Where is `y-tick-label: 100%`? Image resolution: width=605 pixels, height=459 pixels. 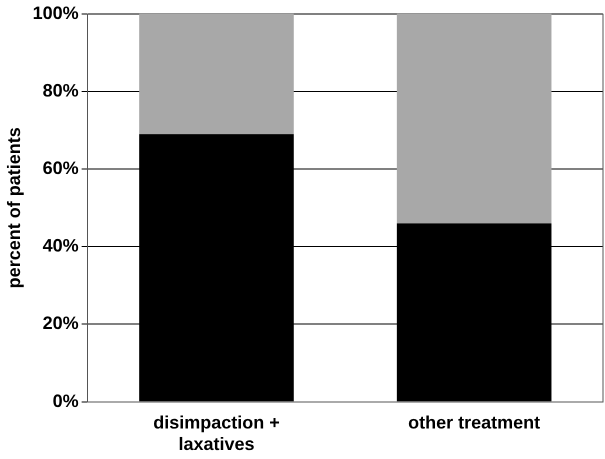 y-tick-label: 100% is located at coordinates (55, 12).